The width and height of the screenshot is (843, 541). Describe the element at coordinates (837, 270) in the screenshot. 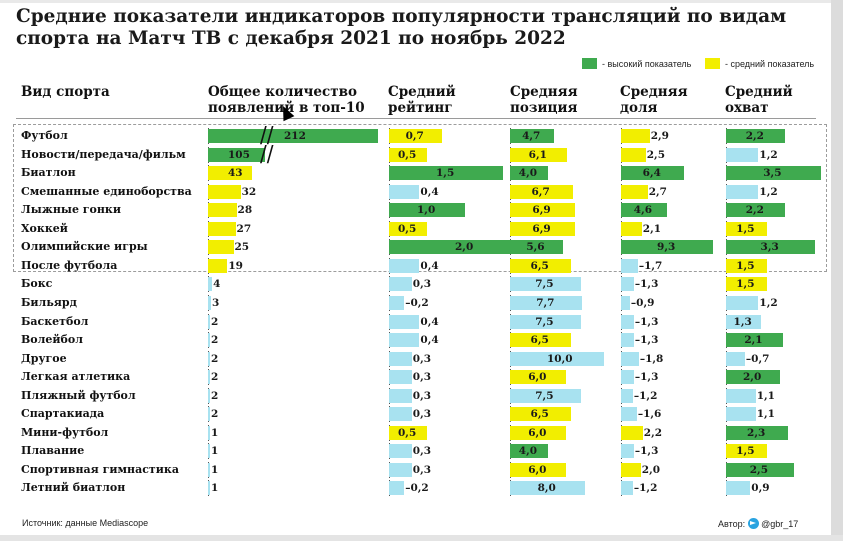

I see `window-right-border` at that location.